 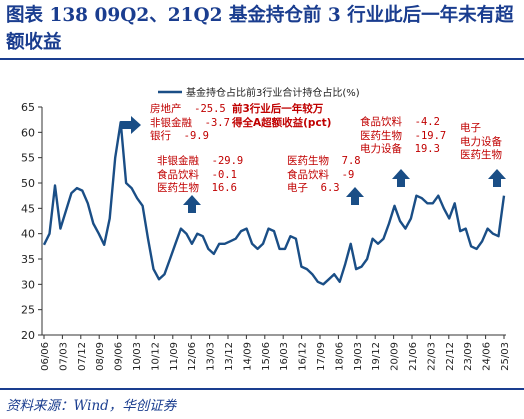 I want to click on x-tick-label: 06/06, so click(x=45, y=356).